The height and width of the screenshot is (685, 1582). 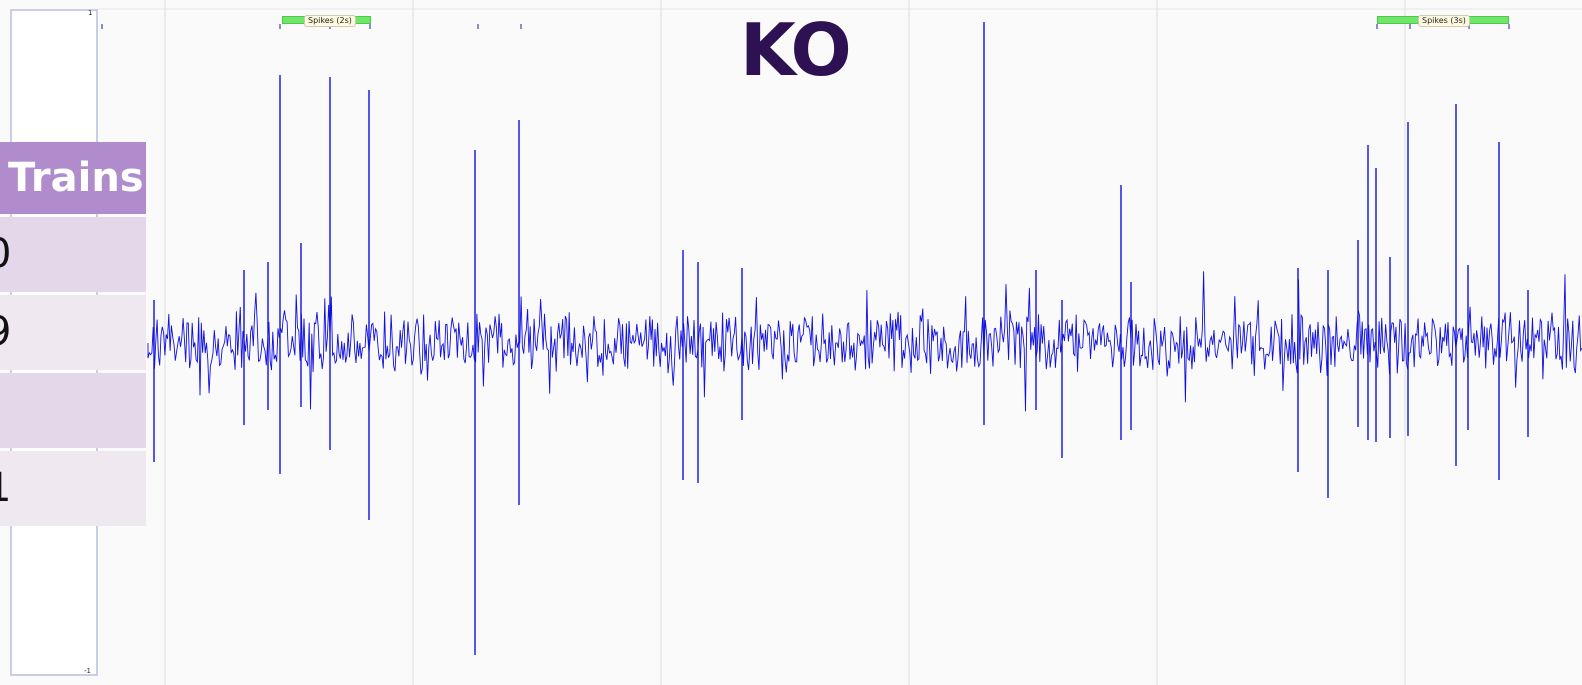 What do you see at coordinates (5, 332) in the screenshot?
I see `table-cell: 9` at bounding box center [5, 332].